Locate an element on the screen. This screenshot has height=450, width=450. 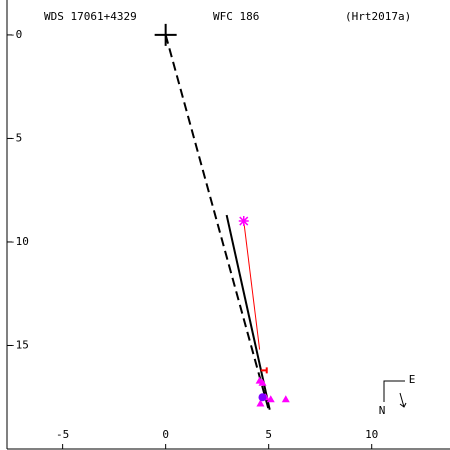
compass-north: N is located at coordinates (382, 410).